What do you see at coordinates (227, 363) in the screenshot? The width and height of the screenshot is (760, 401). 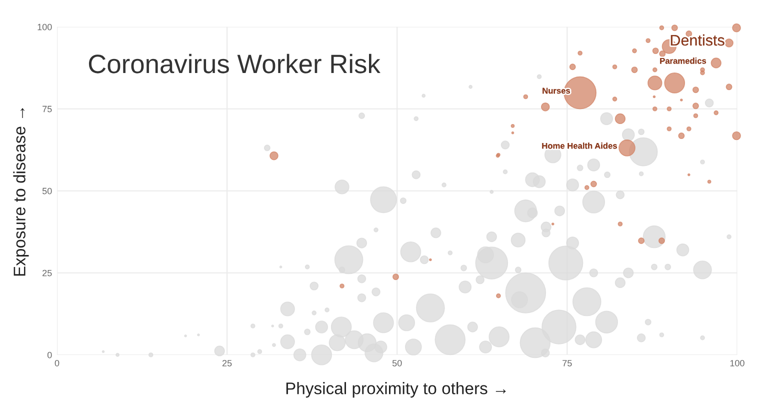 I see `x-tick-label: 25` at bounding box center [227, 363].